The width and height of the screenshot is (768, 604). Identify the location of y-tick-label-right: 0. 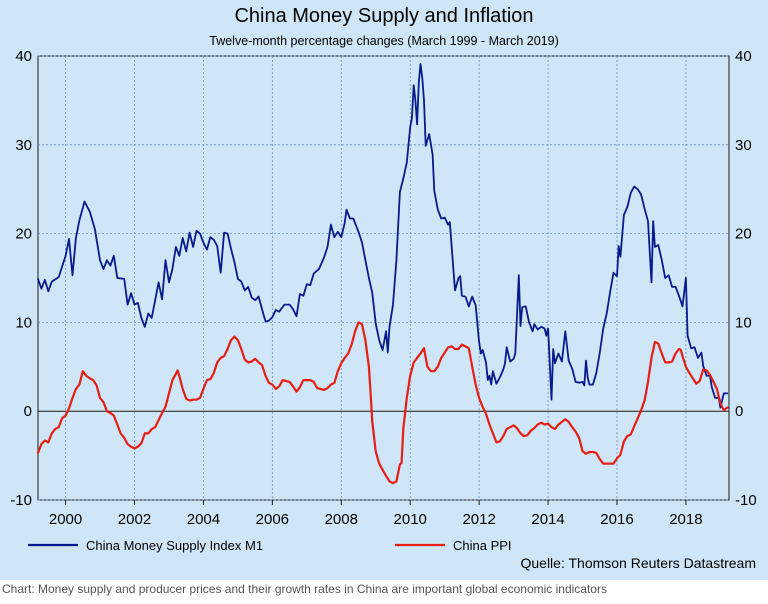
(739, 411).